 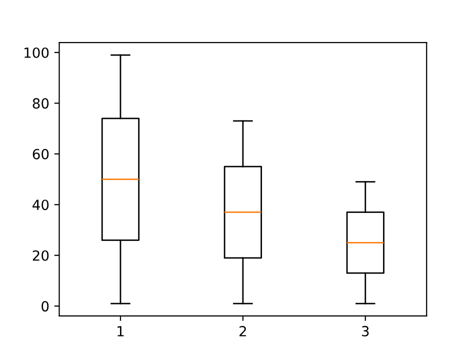 I want to click on x-tick-label: 2, so click(x=243, y=331).